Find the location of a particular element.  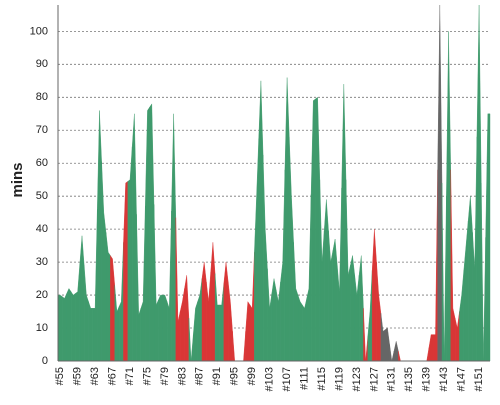

x-tick-label: #87 is located at coordinates (200, 376).